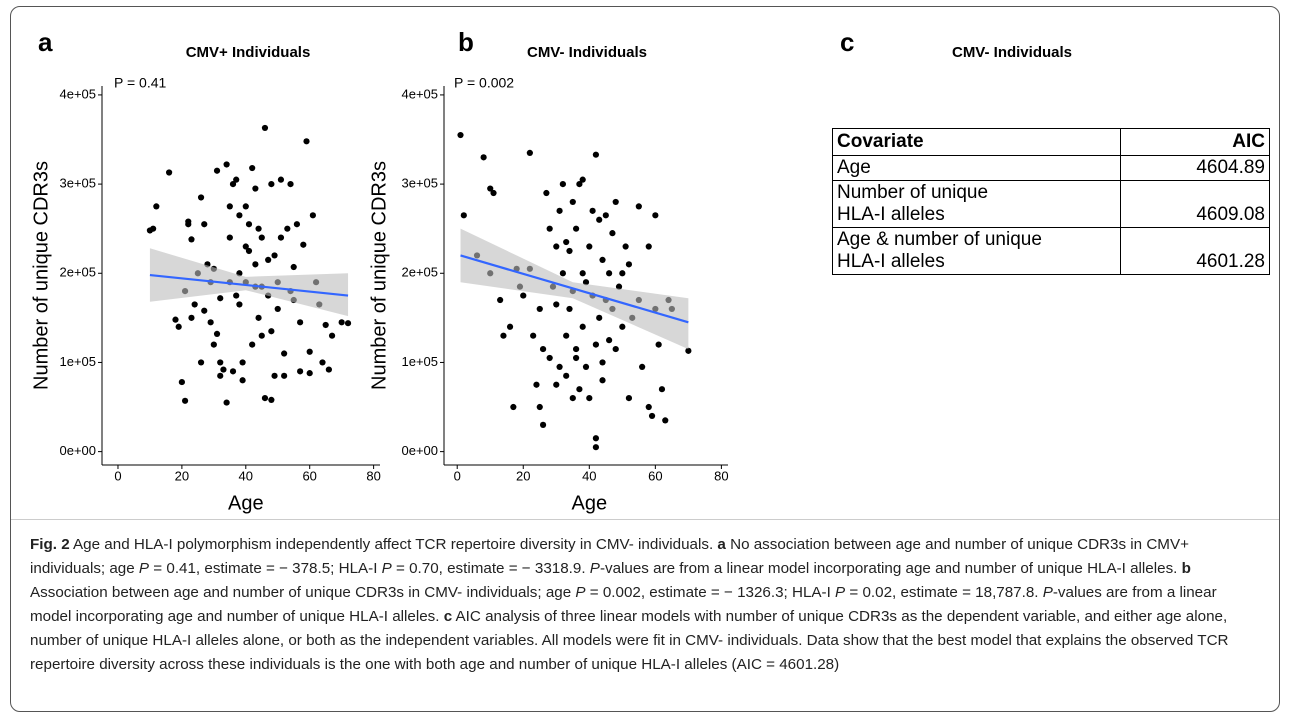 The height and width of the screenshot is (719, 1290). What do you see at coordinates (1195, 168) in the screenshot?
I see `aic-cell: 4604.89` at bounding box center [1195, 168].